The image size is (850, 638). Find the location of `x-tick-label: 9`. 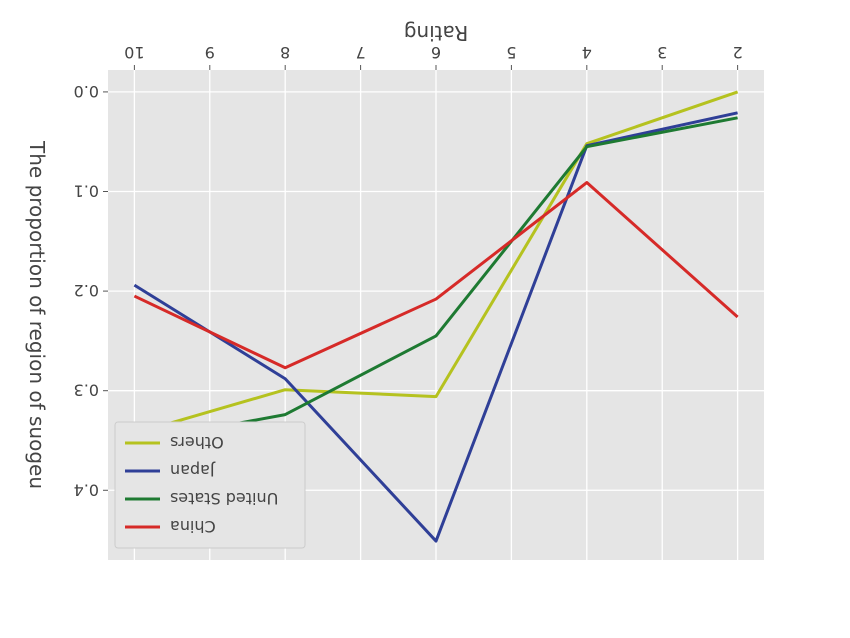

x-tick-label: 9 is located at coordinates (210, 52).